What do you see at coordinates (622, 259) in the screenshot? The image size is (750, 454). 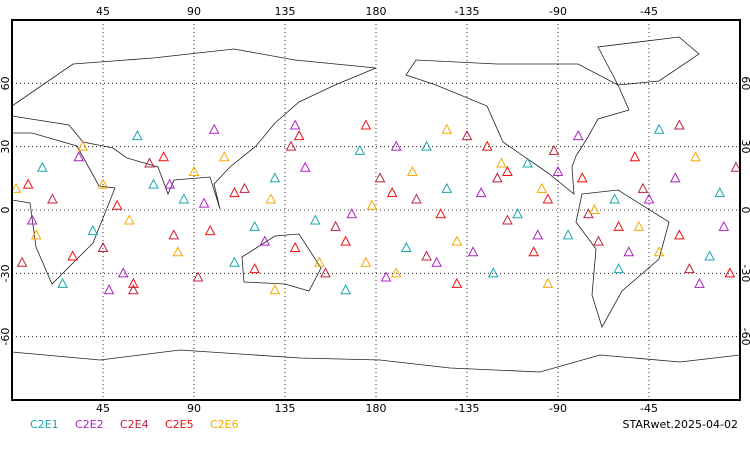 I see `south-america` at bounding box center [622, 259].